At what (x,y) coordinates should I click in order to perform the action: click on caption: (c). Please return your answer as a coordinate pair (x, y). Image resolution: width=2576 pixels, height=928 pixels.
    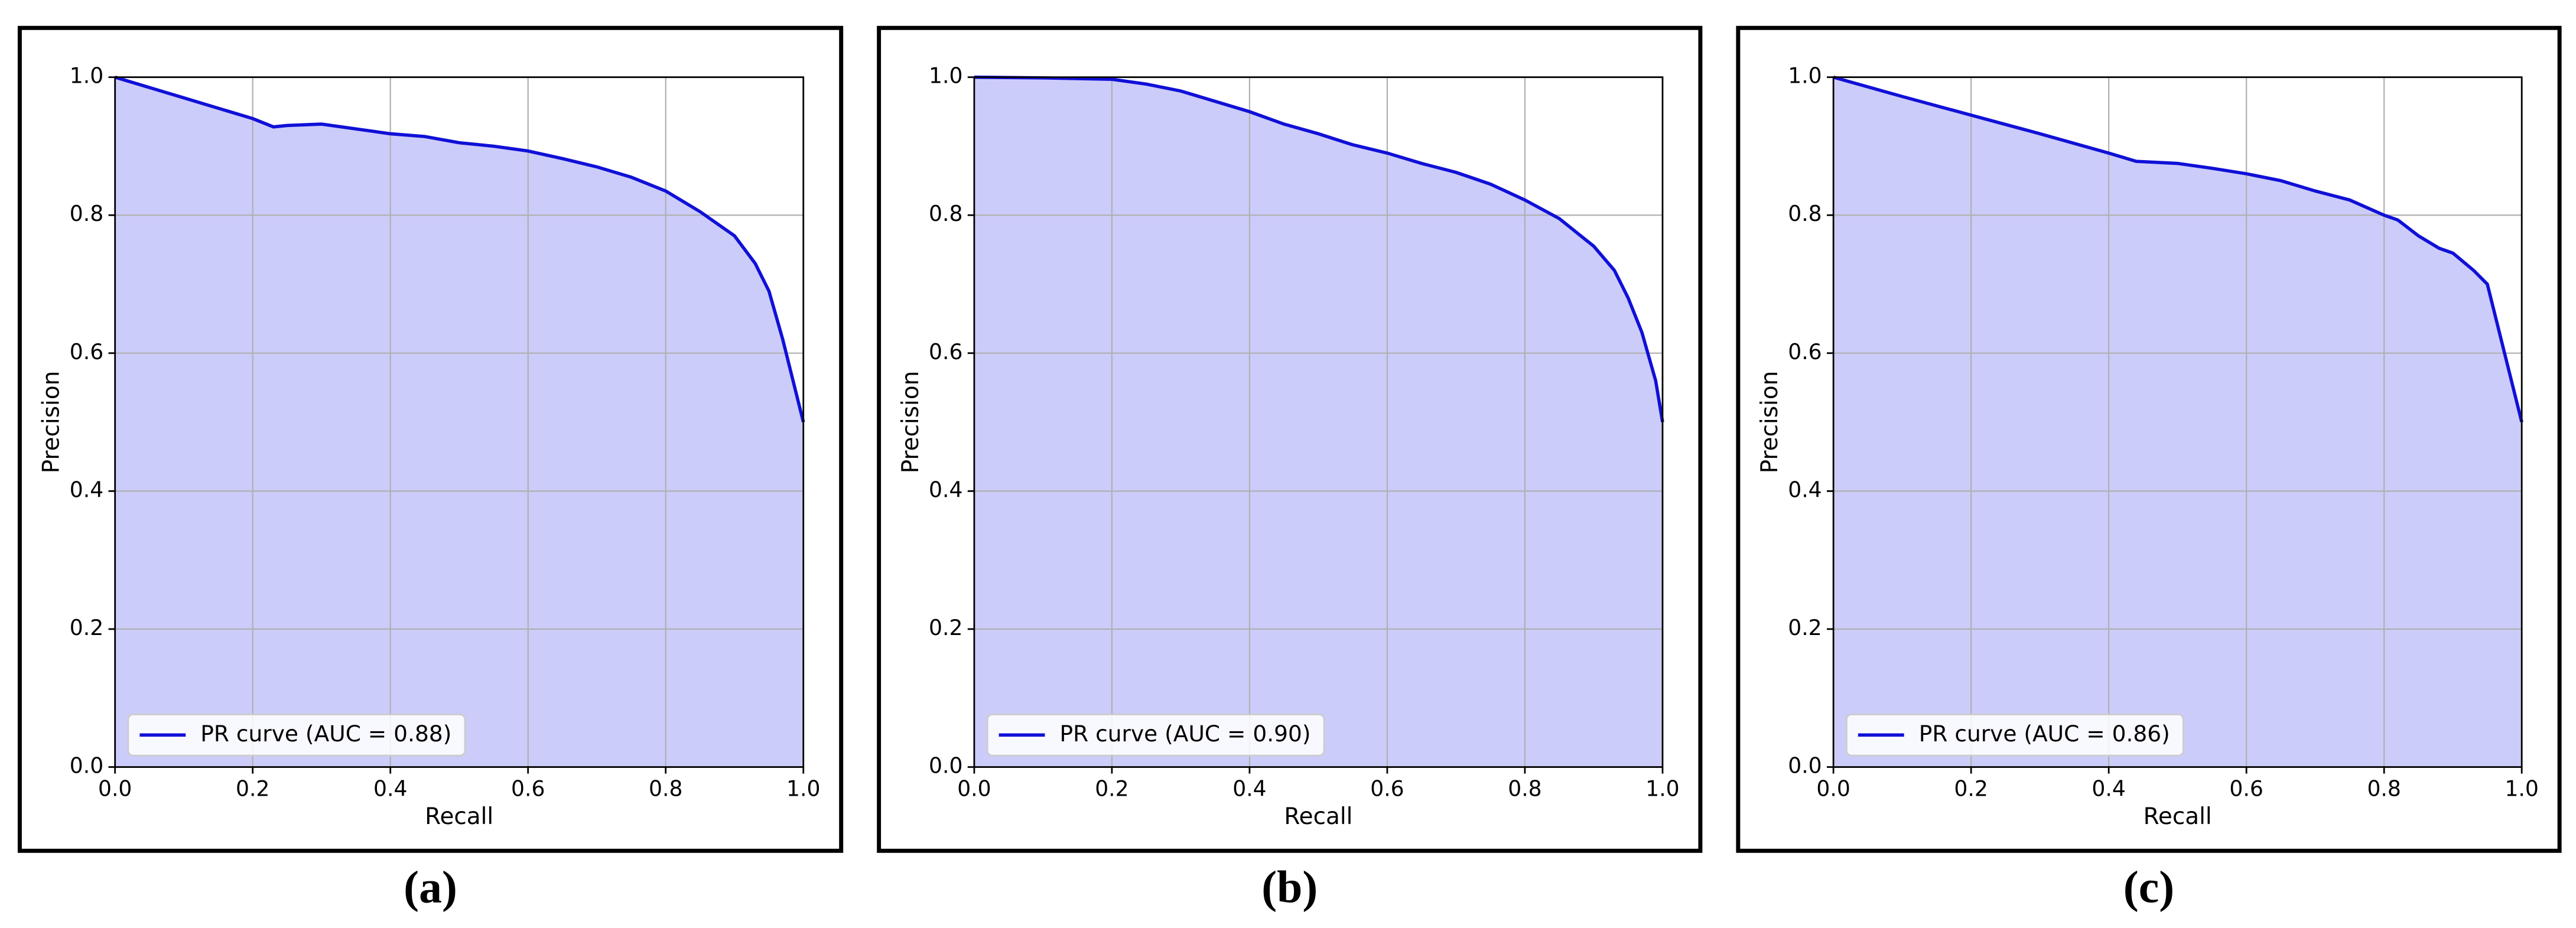
    Looking at the image, I should click on (2148, 887).